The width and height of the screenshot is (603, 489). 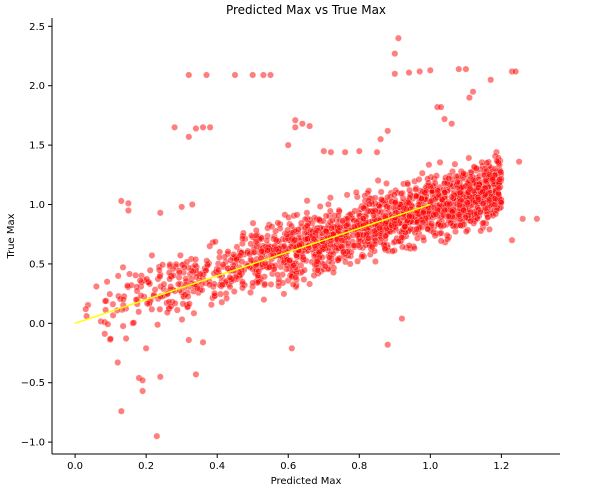 I want to click on y-tick-label: 0.5, so click(x=37, y=264).